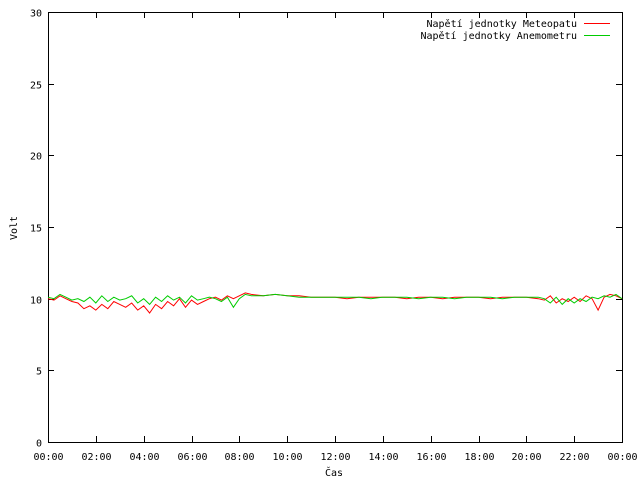 The image size is (640, 480). What do you see at coordinates (574, 457) in the screenshot?
I see `x-tick-label: 22:00` at bounding box center [574, 457].